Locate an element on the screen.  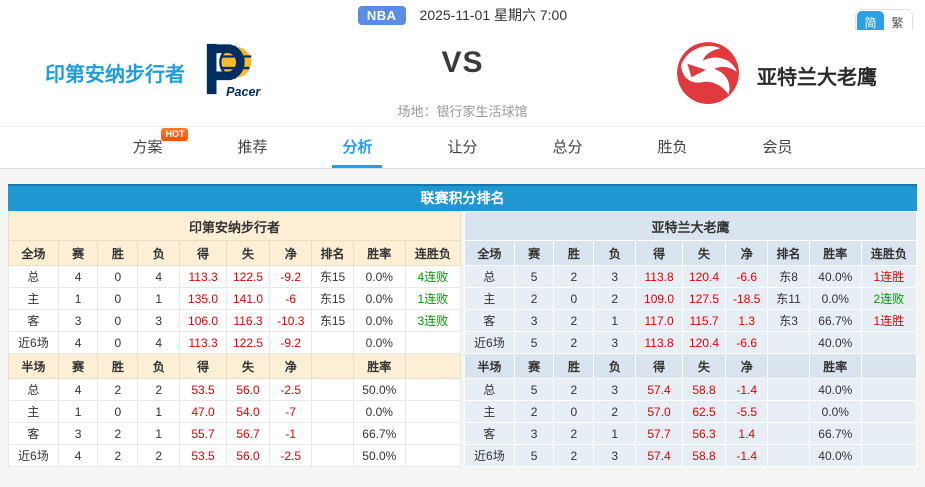
tab-analysis: 分析 is located at coordinates (357, 147).